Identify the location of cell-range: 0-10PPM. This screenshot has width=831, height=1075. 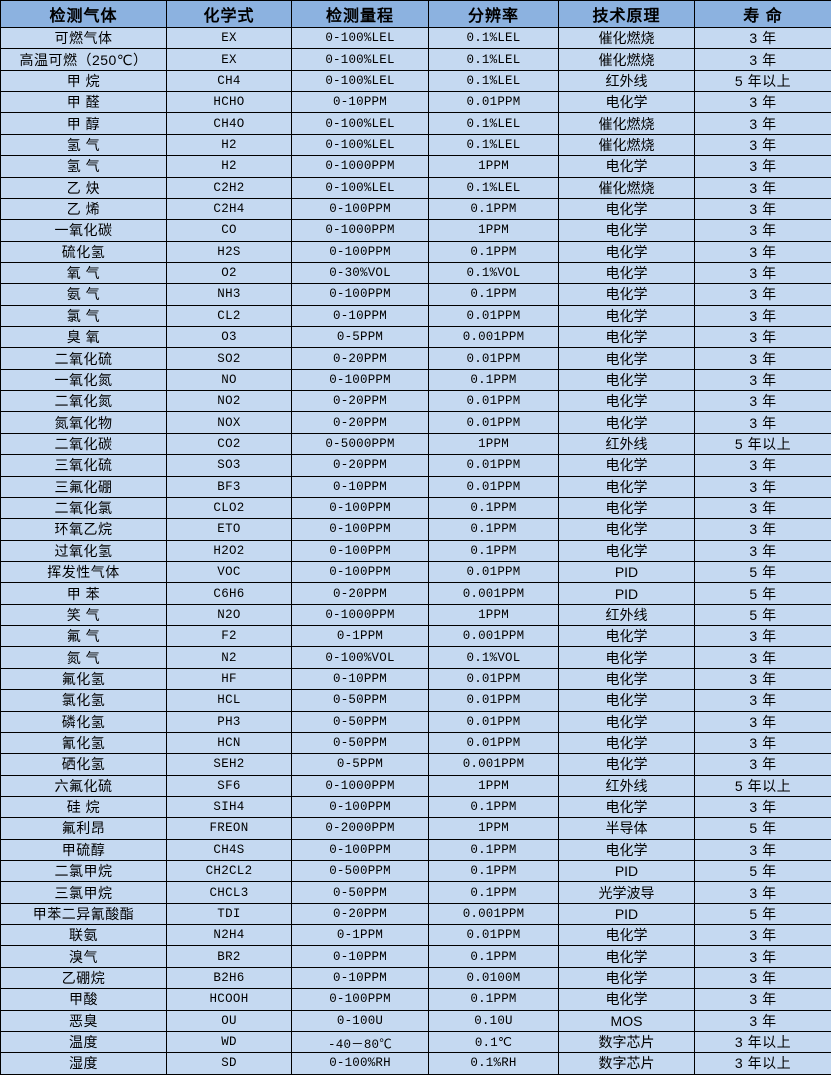
(360, 316).